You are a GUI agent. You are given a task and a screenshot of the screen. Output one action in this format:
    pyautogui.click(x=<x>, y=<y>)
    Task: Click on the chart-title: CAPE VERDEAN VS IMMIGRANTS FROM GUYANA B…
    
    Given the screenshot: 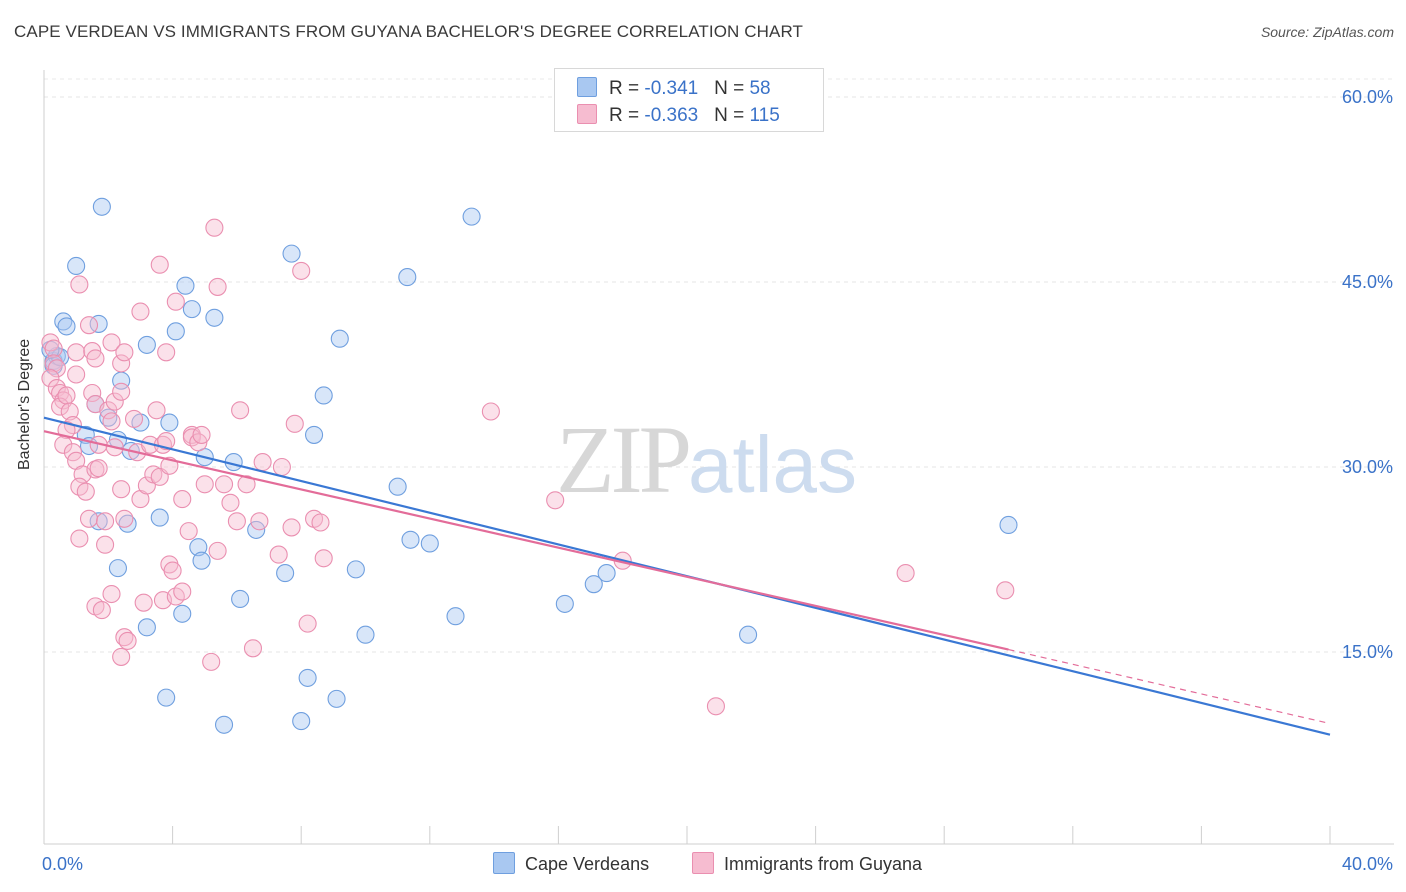 What is the action you would take?
    pyautogui.click(x=408, y=31)
    